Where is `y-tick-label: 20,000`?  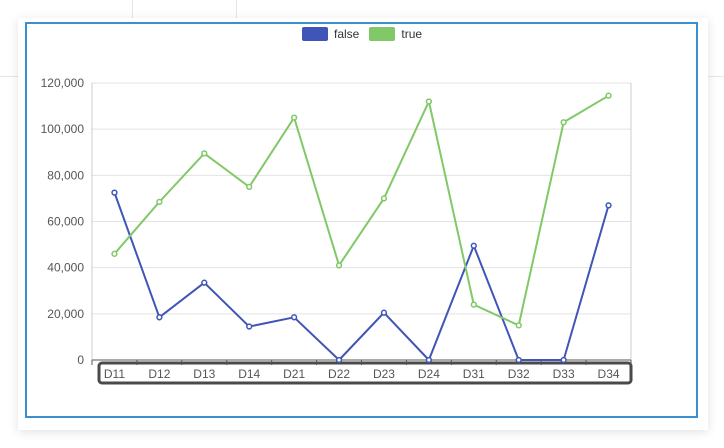 y-tick-label: 20,000 is located at coordinates (65, 314).